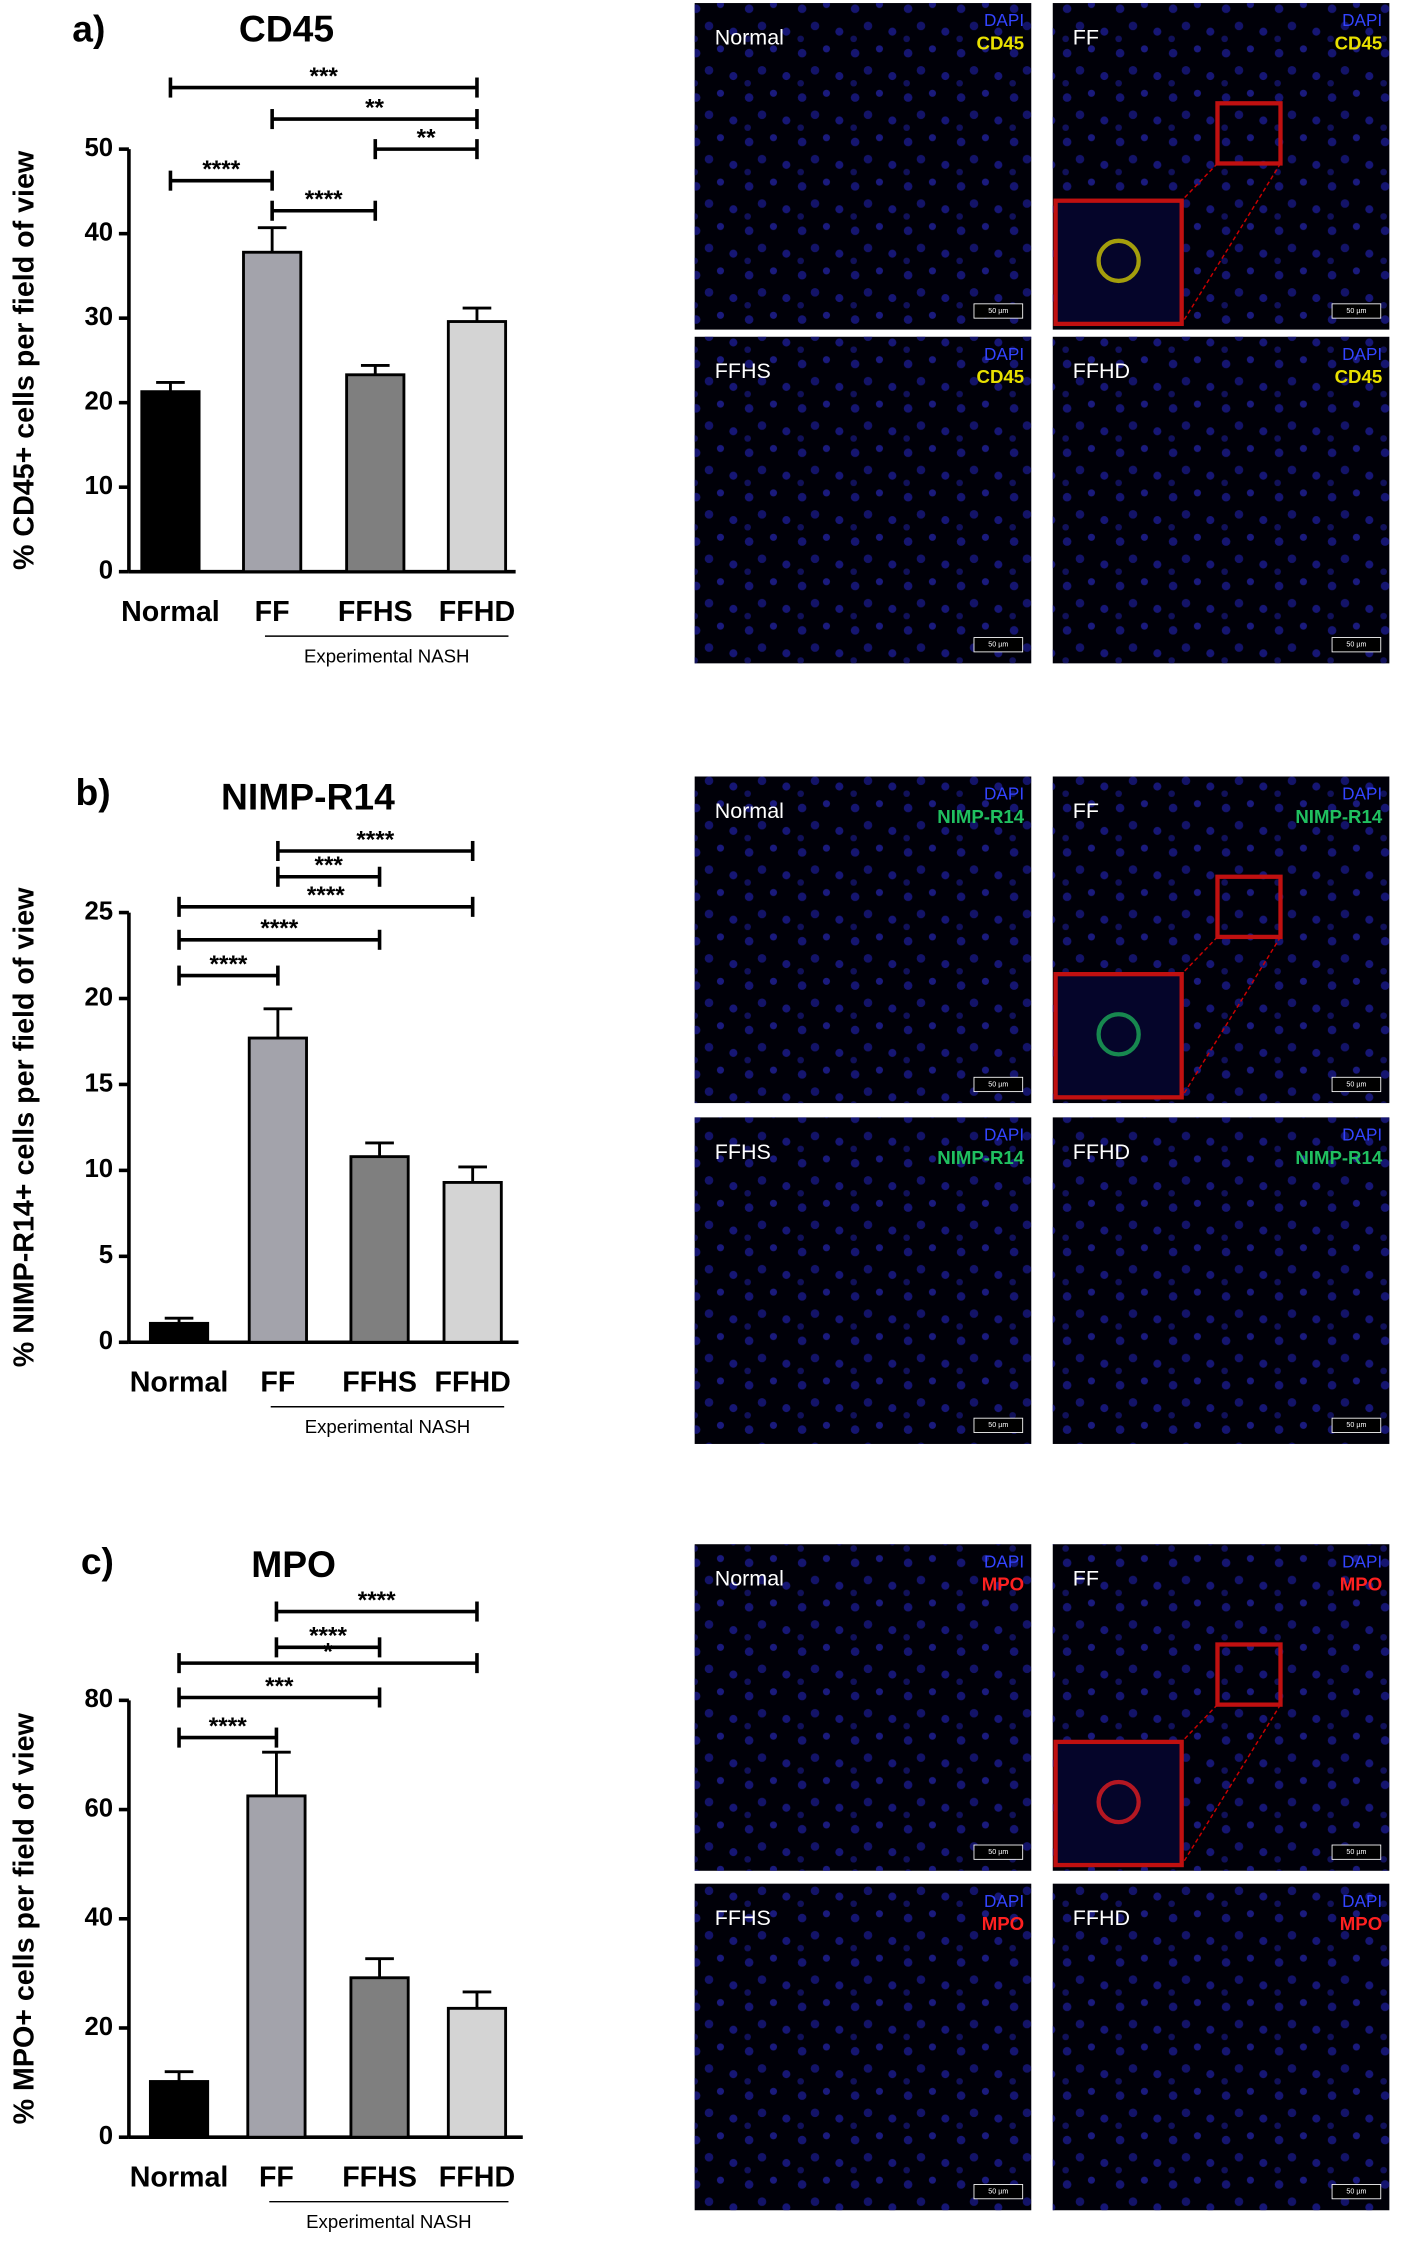 This screenshot has height=2262, width=1418. Describe the element at coordinates (328, 1652) in the screenshot. I see `significance-label: *` at that location.